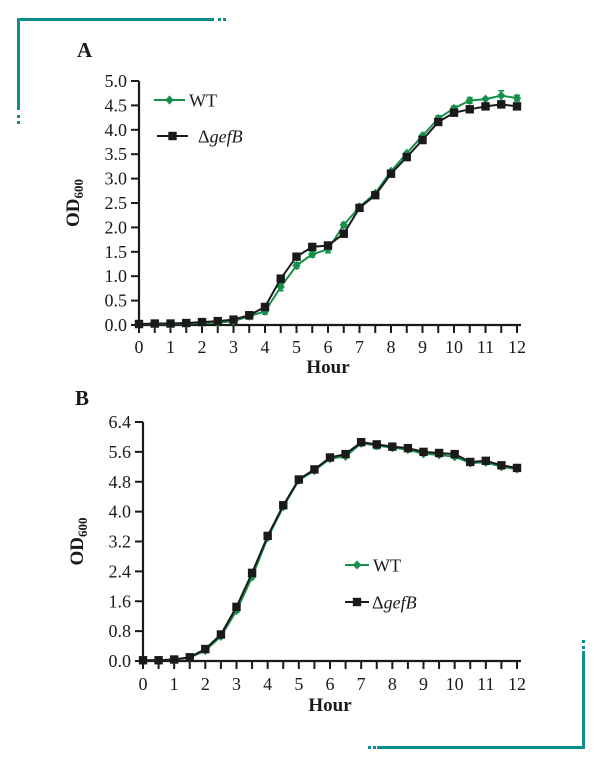 Image resolution: width=600 pixels, height=766 pixels. What do you see at coordinates (120, 512) in the screenshot?
I see `y-axis-tick-label: 4.0` at bounding box center [120, 512].